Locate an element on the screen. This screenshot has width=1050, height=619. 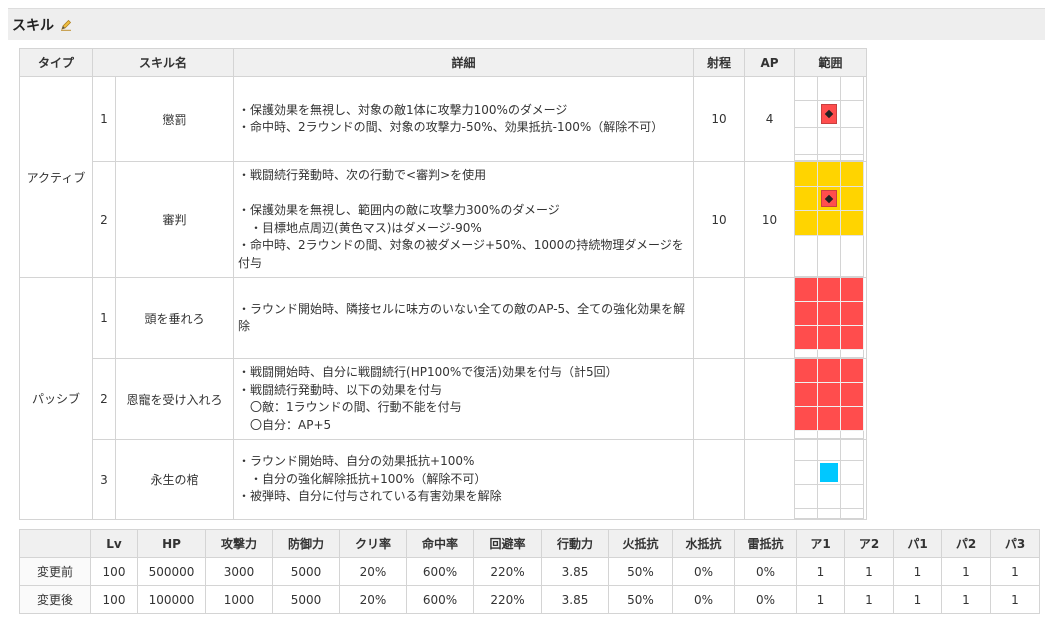
range-grid is located at coordinates (830, 479).